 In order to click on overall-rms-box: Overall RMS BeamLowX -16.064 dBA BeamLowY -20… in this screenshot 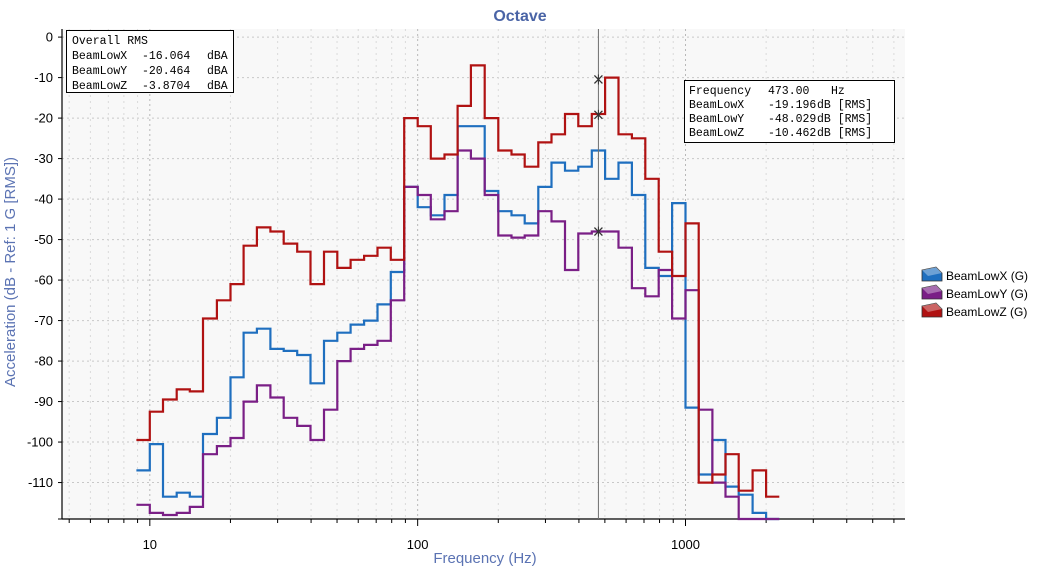, I will do `click(150, 61)`.